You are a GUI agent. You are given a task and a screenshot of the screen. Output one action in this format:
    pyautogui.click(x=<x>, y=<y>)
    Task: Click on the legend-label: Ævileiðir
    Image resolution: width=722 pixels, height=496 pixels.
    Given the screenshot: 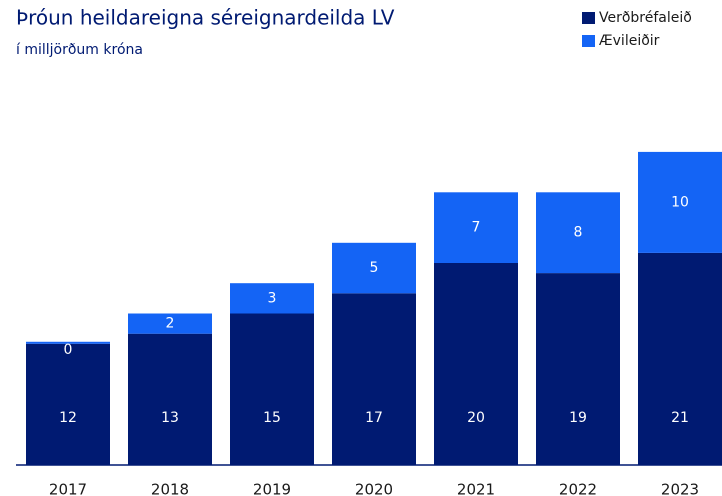 What is the action you would take?
    pyautogui.click(x=629, y=41)
    